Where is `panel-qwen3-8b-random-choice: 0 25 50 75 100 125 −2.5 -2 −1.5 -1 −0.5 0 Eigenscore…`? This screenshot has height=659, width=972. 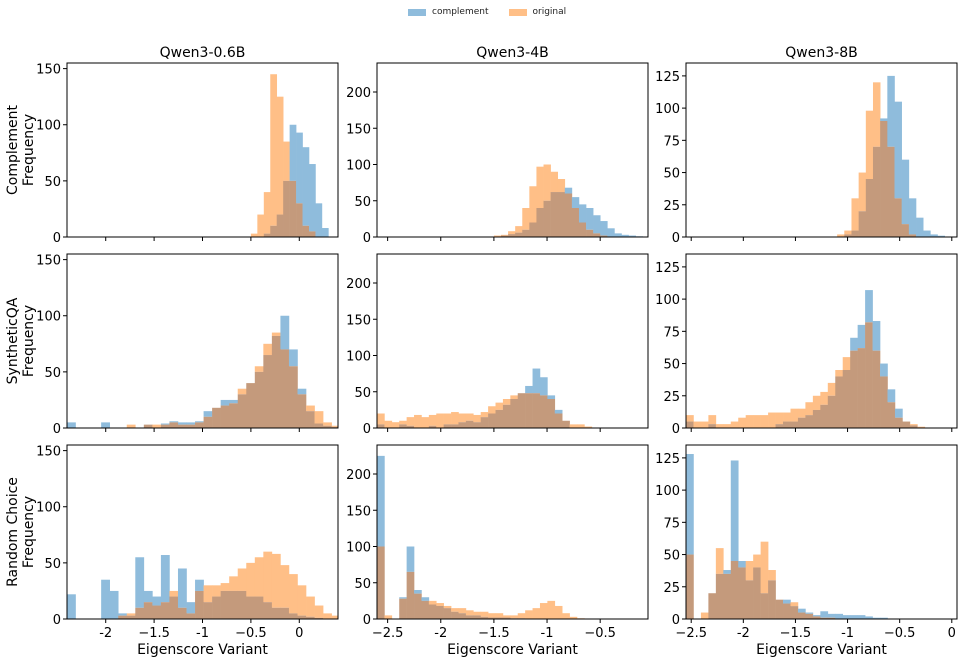 panel-qwen3-8b-random-choice: 0 25 50 75 100 125 −2.5 -2 −1.5 -1 −0.5 0 Eigenscore… is located at coordinates (806, 551).